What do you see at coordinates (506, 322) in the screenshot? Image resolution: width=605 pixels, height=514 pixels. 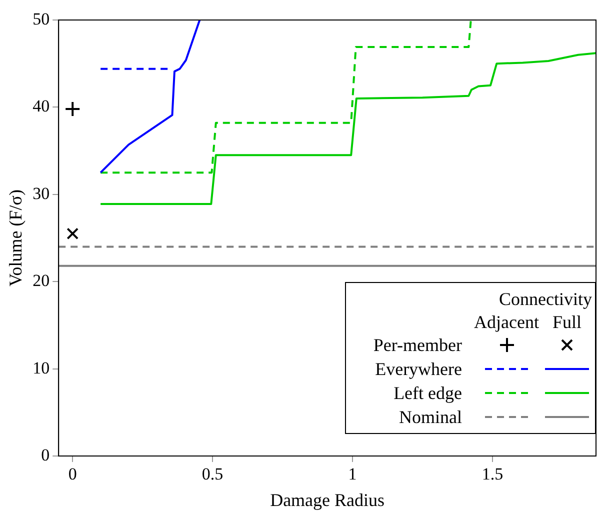 I see `annotation: Adjacent` at bounding box center [506, 322].